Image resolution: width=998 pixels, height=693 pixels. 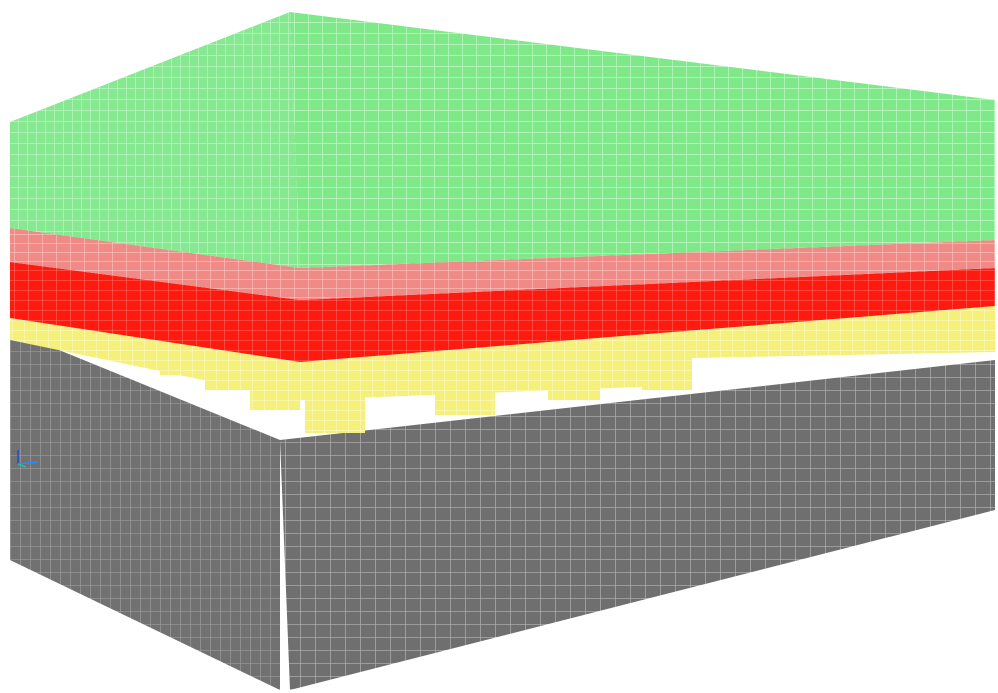 I want to click on red-band, so click(x=502, y=312).